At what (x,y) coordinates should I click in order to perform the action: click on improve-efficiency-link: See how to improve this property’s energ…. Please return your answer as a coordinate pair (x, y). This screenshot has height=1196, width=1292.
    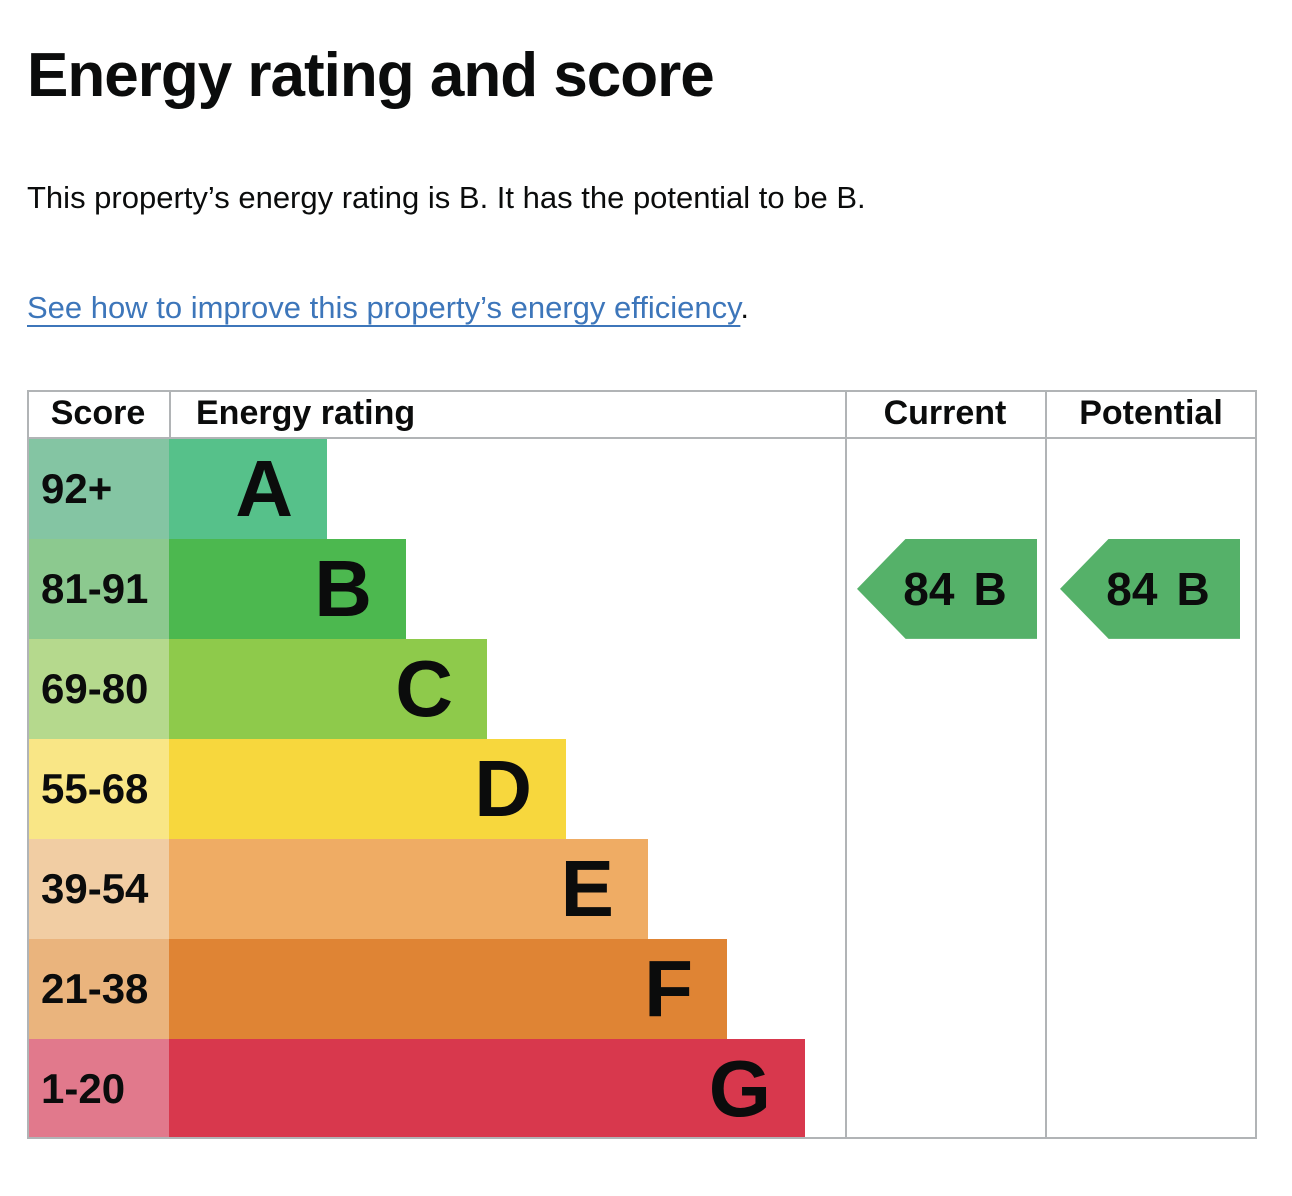
    Looking at the image, I should click on (384, 307).